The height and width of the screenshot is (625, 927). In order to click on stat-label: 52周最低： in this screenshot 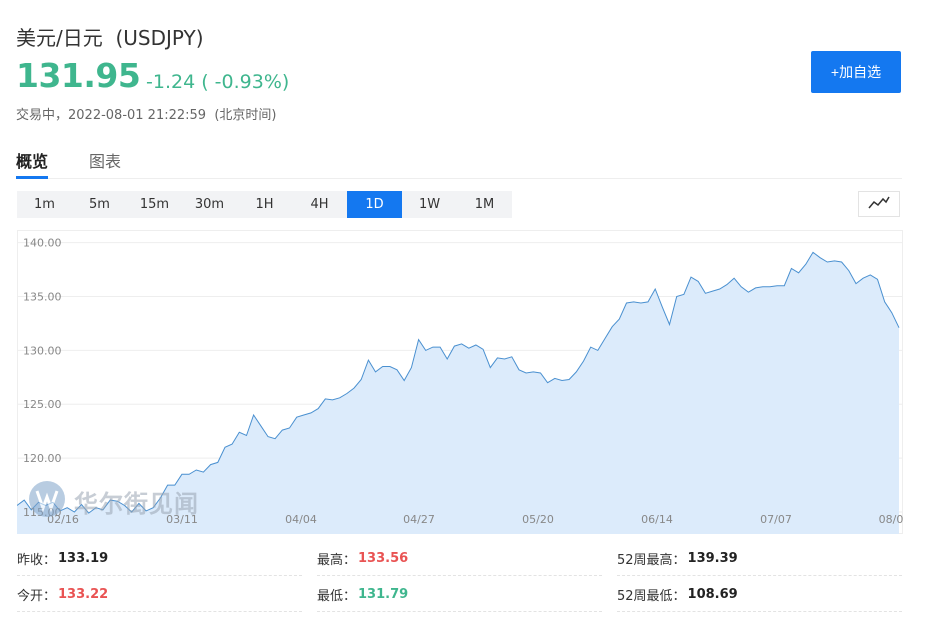, I will do `click(651, 596)`.